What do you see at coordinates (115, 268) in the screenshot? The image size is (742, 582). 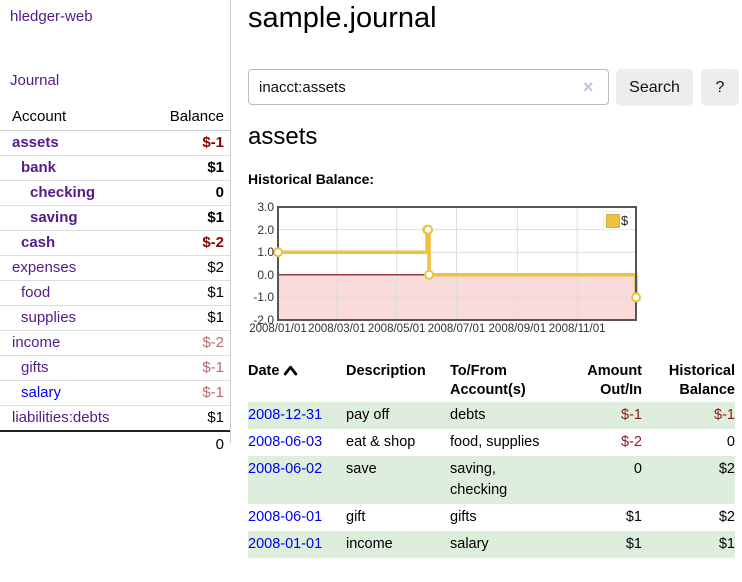 I see `account-row: expenses $2` at bounding box center [115, 268].